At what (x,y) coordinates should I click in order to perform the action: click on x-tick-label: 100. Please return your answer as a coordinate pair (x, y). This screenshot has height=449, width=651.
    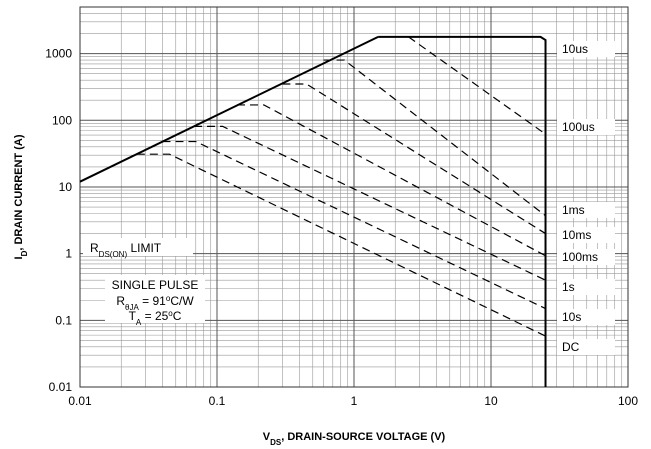
    Looking at the image, I should click on (628, 401).